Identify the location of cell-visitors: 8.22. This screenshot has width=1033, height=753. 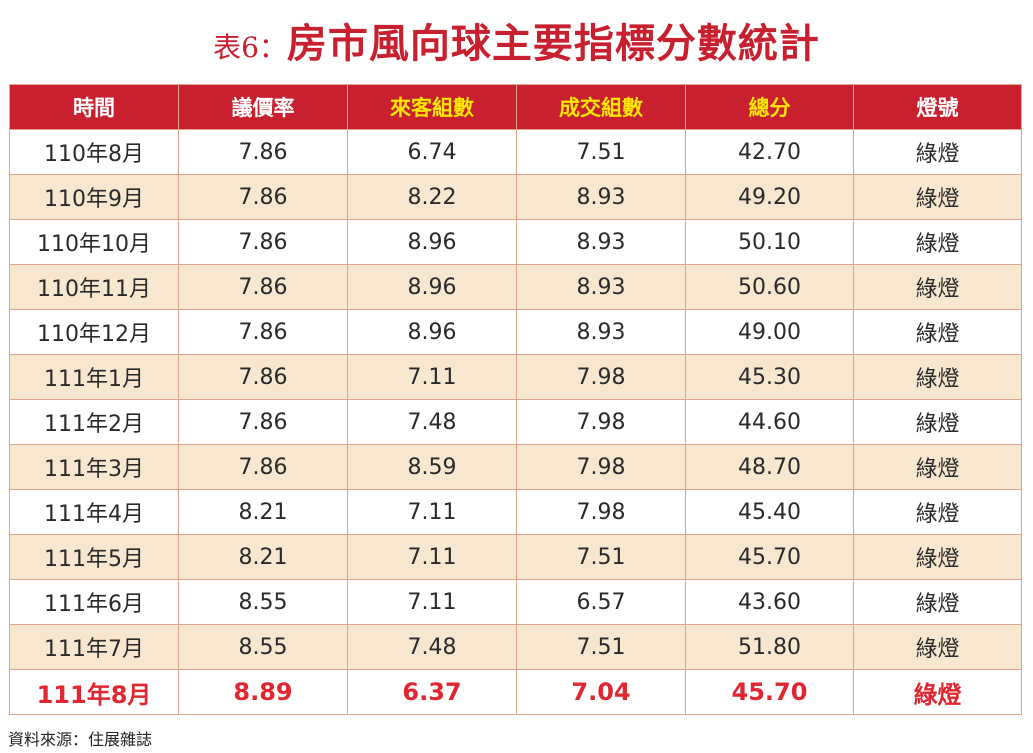
(432, 197).